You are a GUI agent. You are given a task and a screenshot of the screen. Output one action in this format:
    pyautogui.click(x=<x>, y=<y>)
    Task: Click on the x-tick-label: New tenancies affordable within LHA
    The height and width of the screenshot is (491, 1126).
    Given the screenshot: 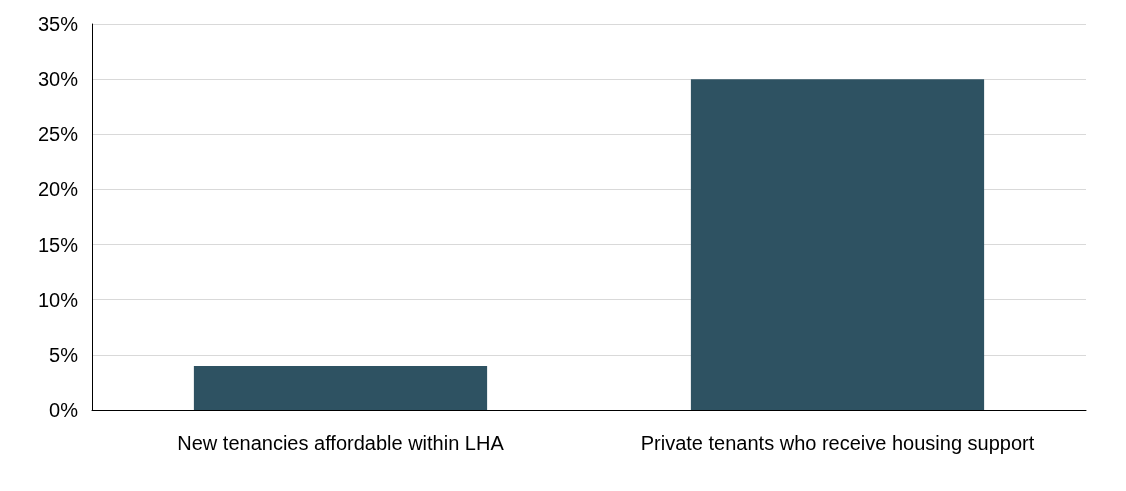 What is the action you would take?
    pyautogui.click(x=341, y=443)
    